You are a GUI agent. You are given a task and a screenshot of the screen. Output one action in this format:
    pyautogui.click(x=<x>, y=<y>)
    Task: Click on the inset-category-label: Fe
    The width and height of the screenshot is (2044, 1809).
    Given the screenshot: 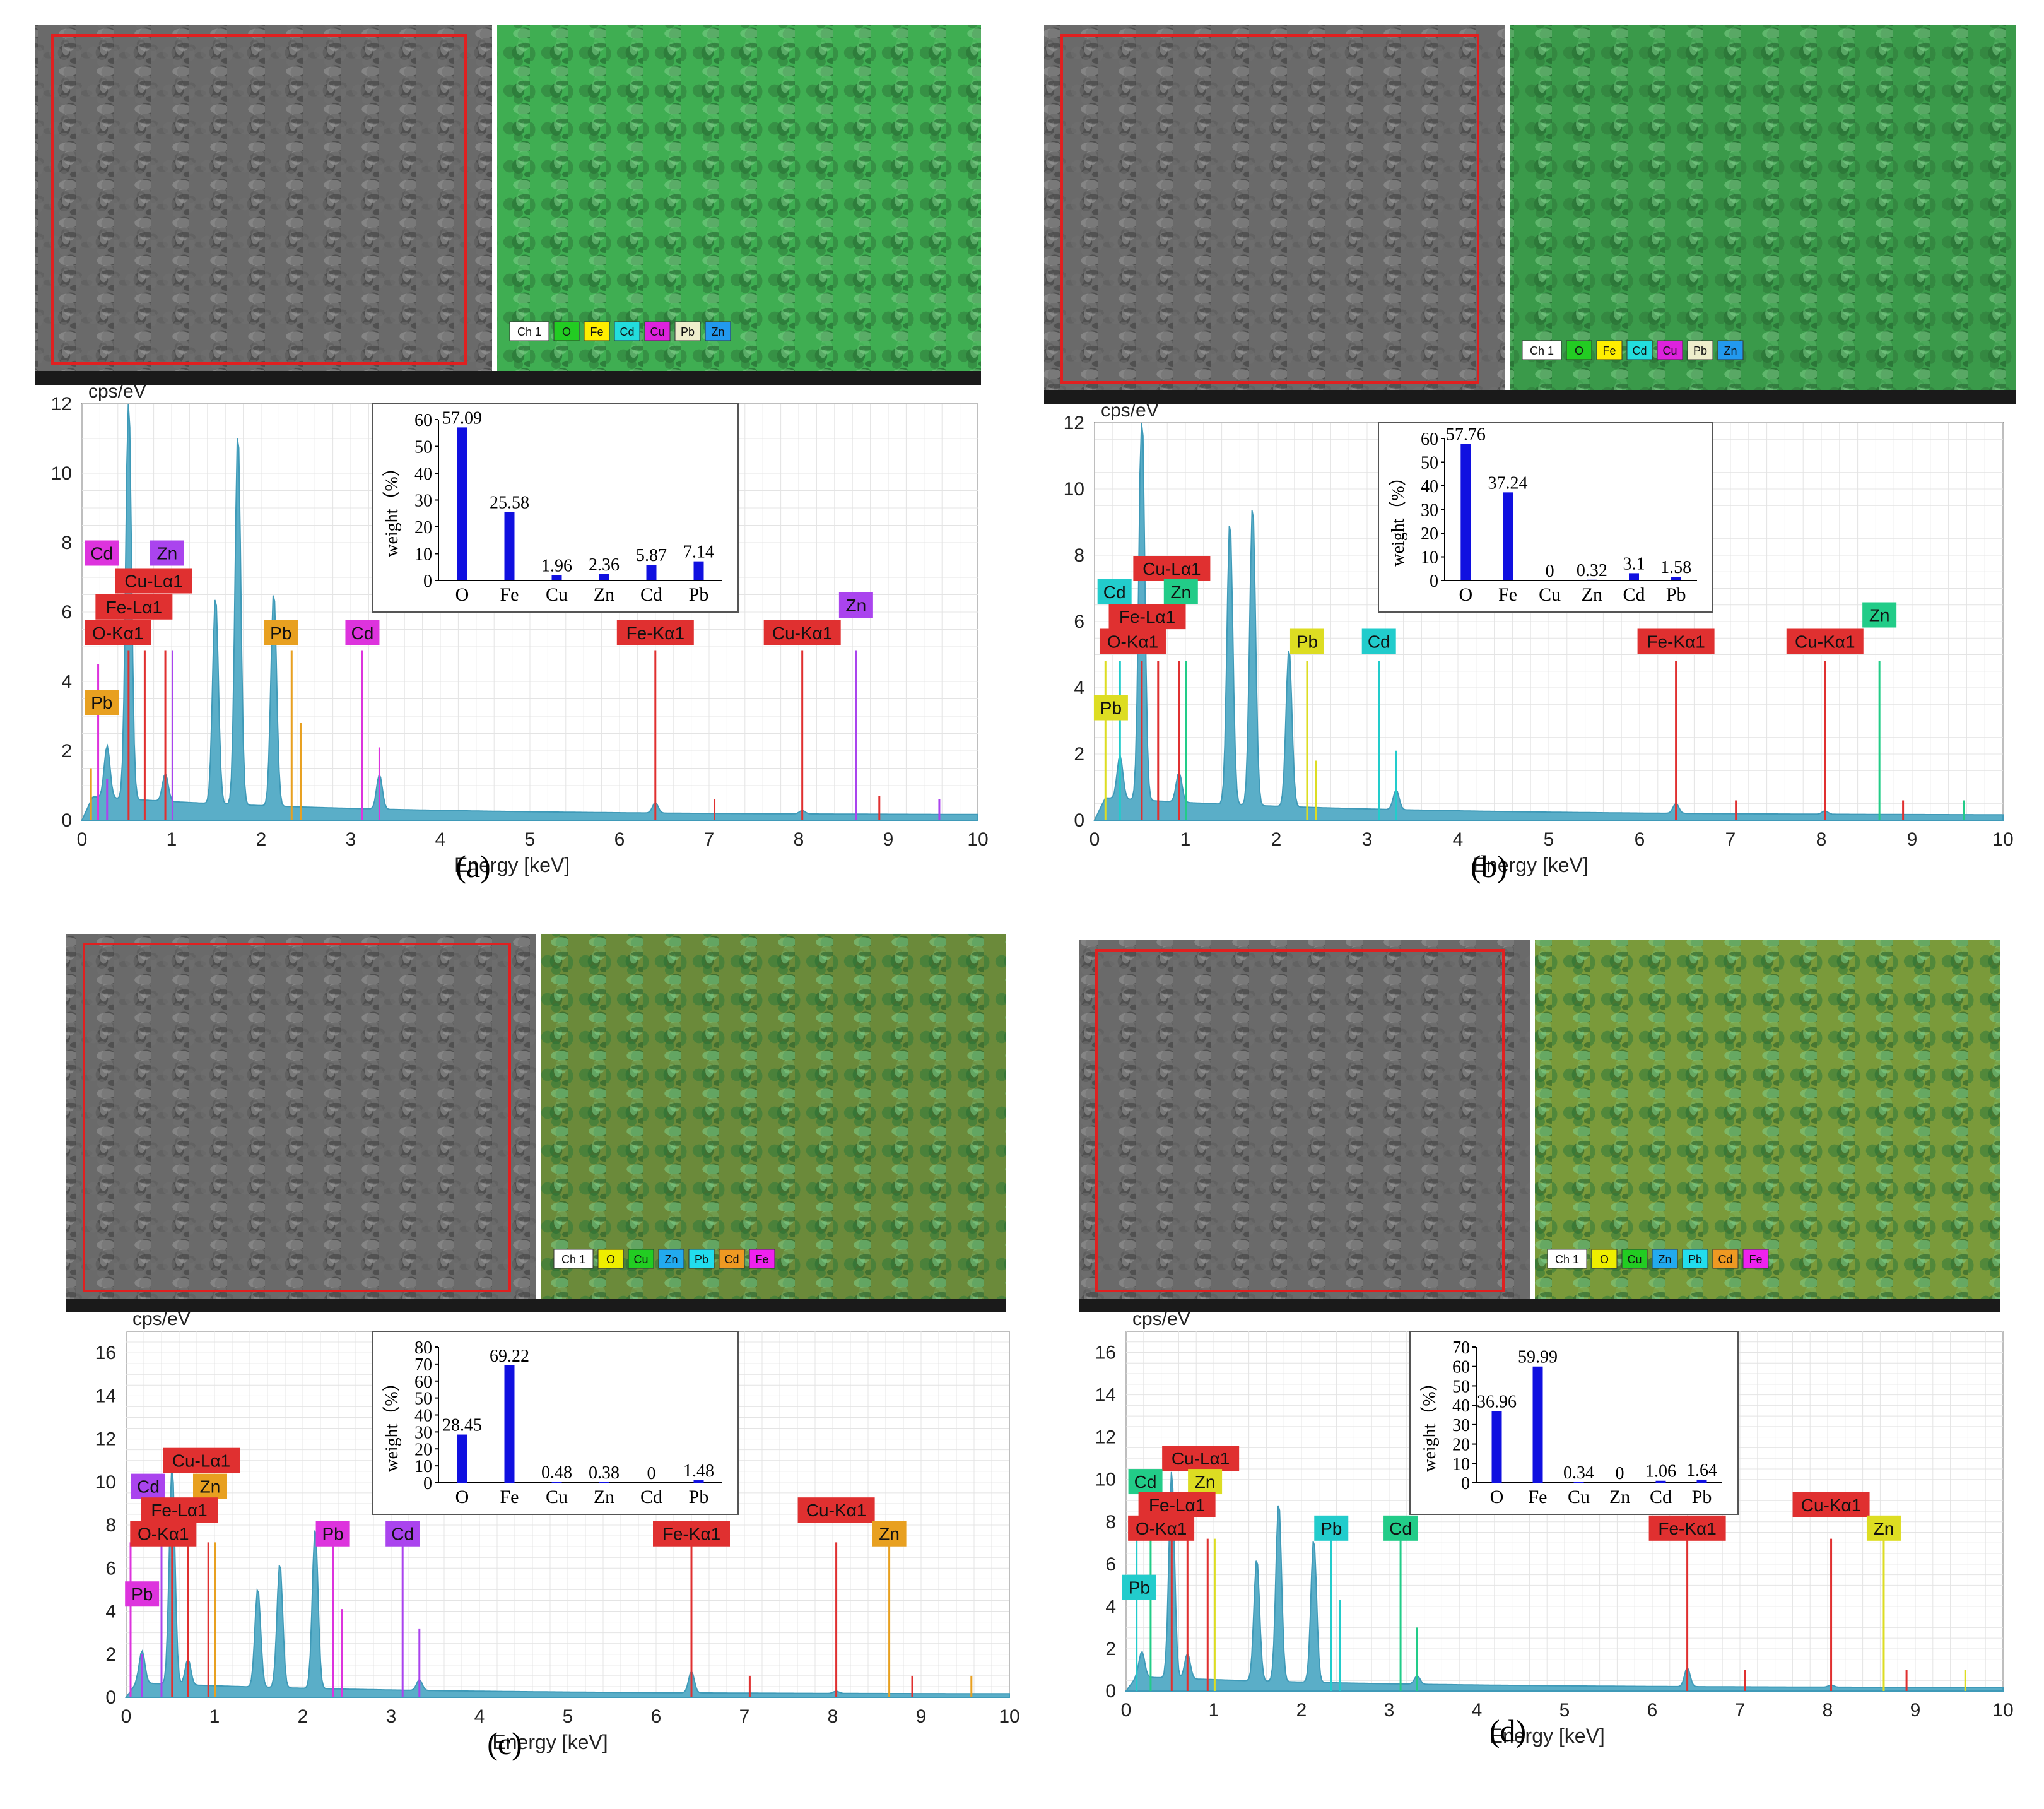 What is the action you would take?
    pyautogui.click(x=509, y=594)
    